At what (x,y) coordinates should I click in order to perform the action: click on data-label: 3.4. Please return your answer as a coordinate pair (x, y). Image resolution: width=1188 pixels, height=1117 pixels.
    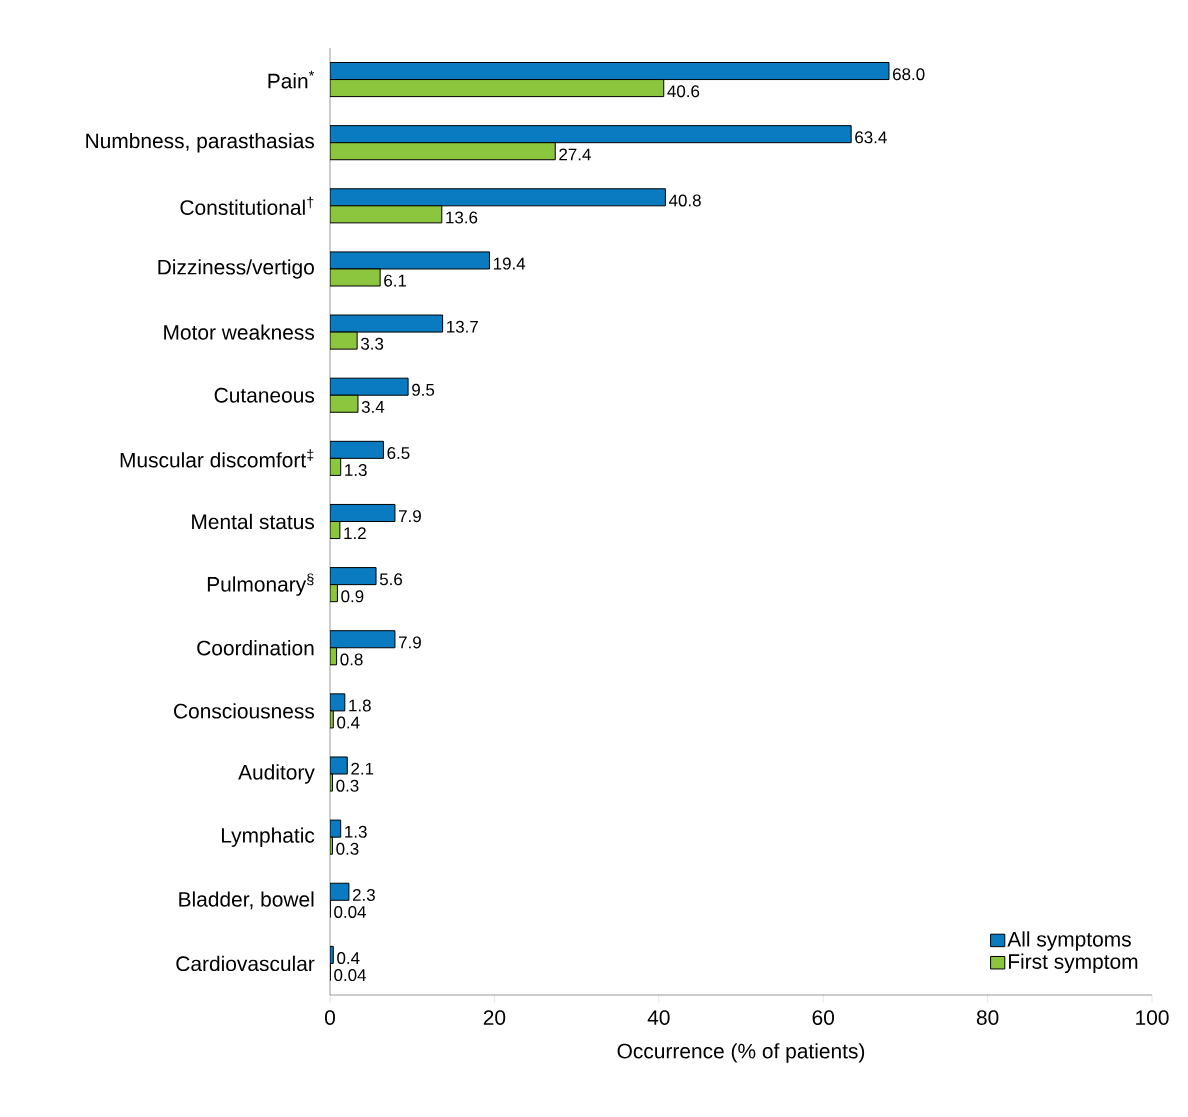
    Looking at the image, I should click on (373, 406).